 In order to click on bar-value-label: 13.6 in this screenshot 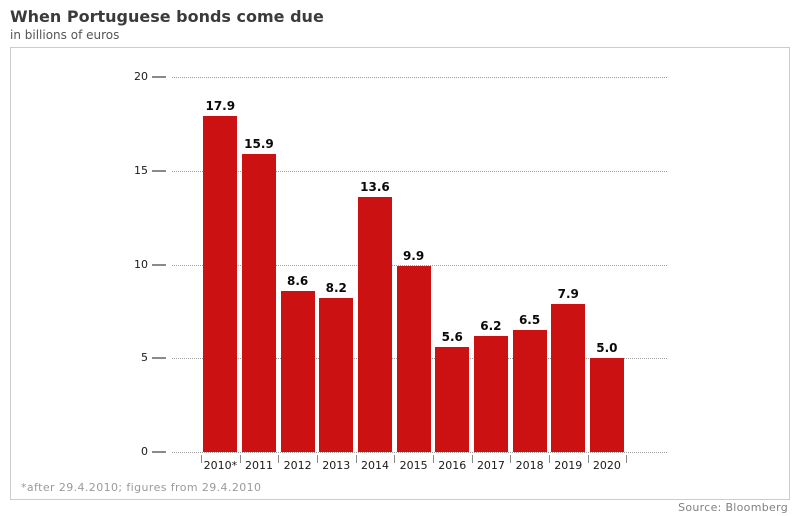, I will do `click(375, 187)`.